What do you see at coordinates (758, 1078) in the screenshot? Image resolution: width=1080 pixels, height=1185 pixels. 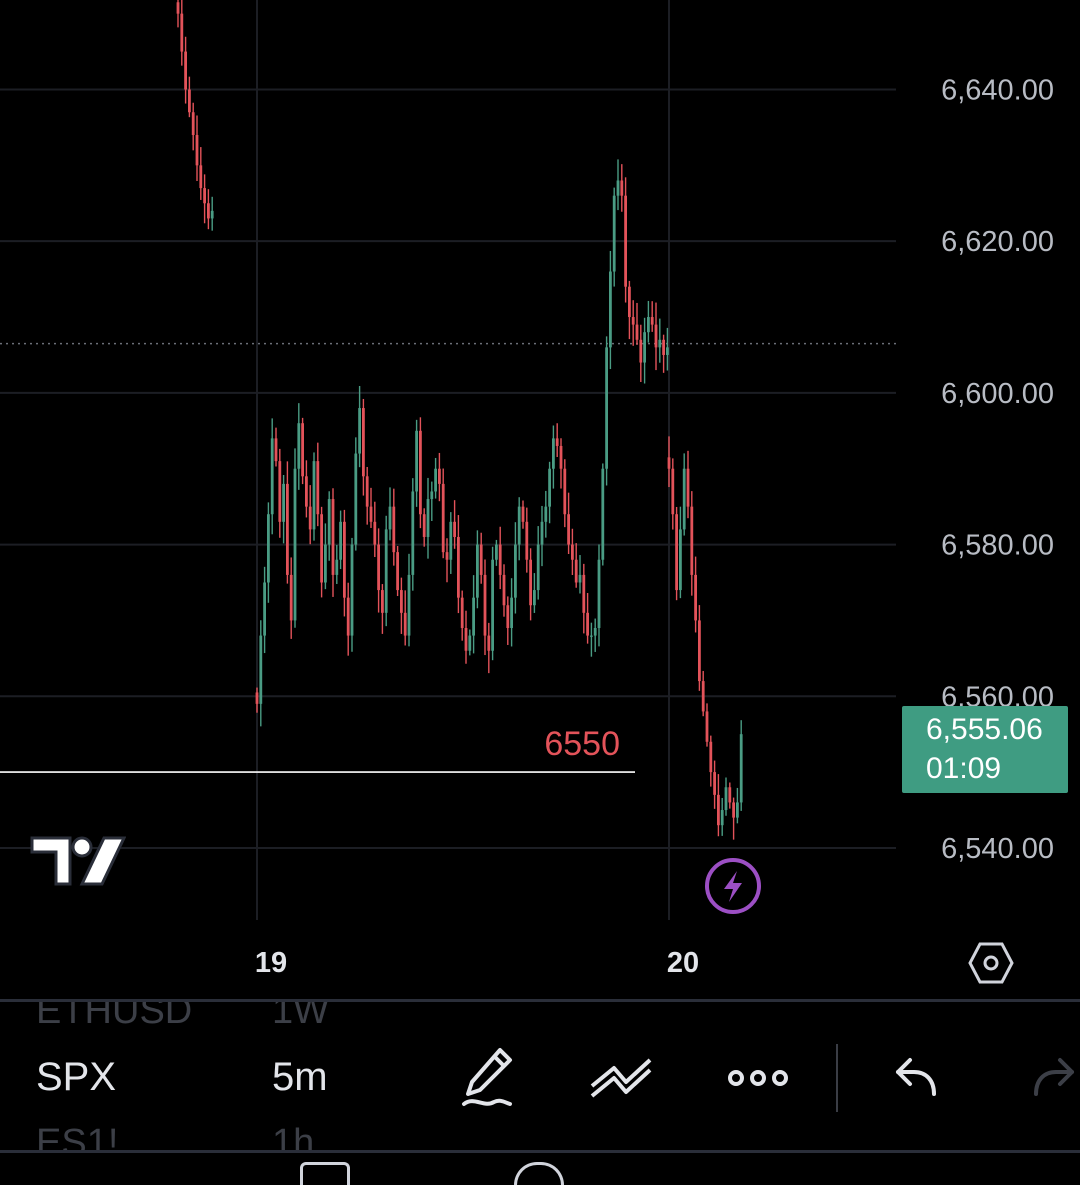 I see `more-icon` at bounding box center [758, 1078].